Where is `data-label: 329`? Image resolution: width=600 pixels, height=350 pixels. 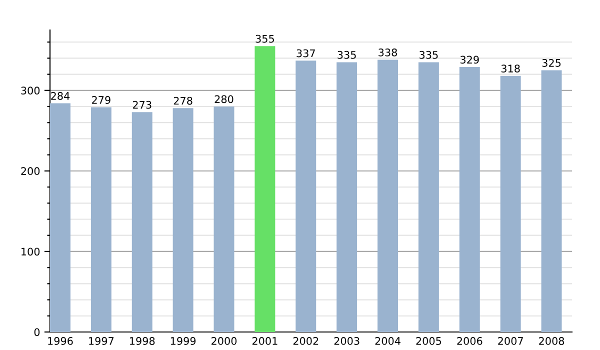 data-label: 329 is located at coordinates (469, 60).